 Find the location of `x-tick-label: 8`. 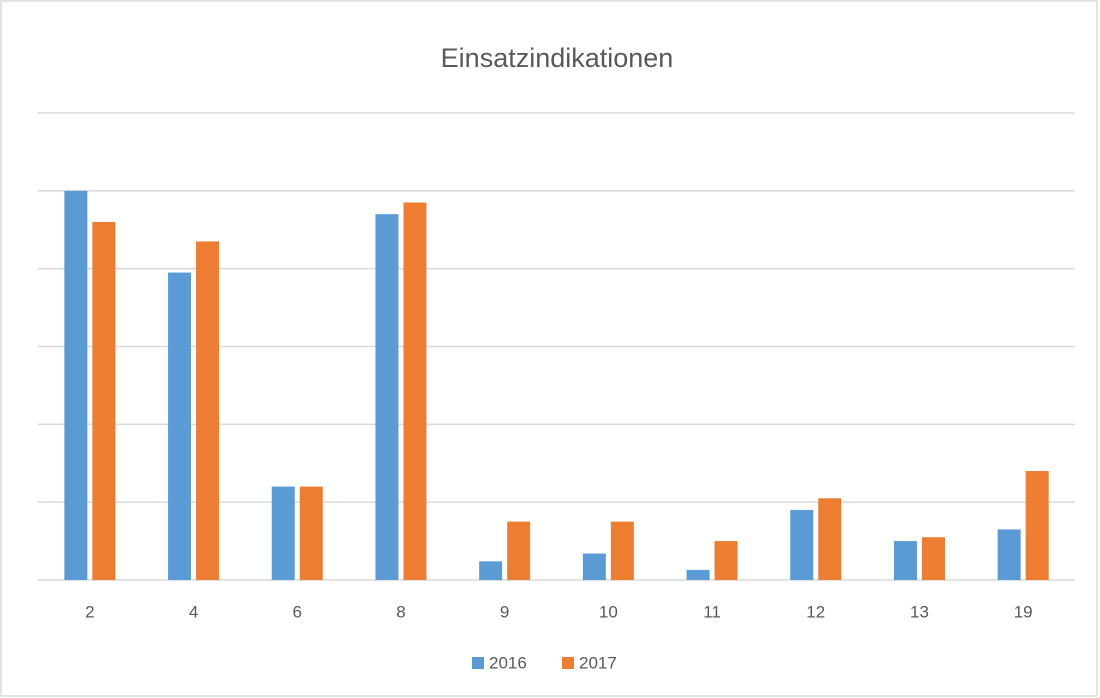

x-tick-label: 8 is located at coordinates (400, 611).